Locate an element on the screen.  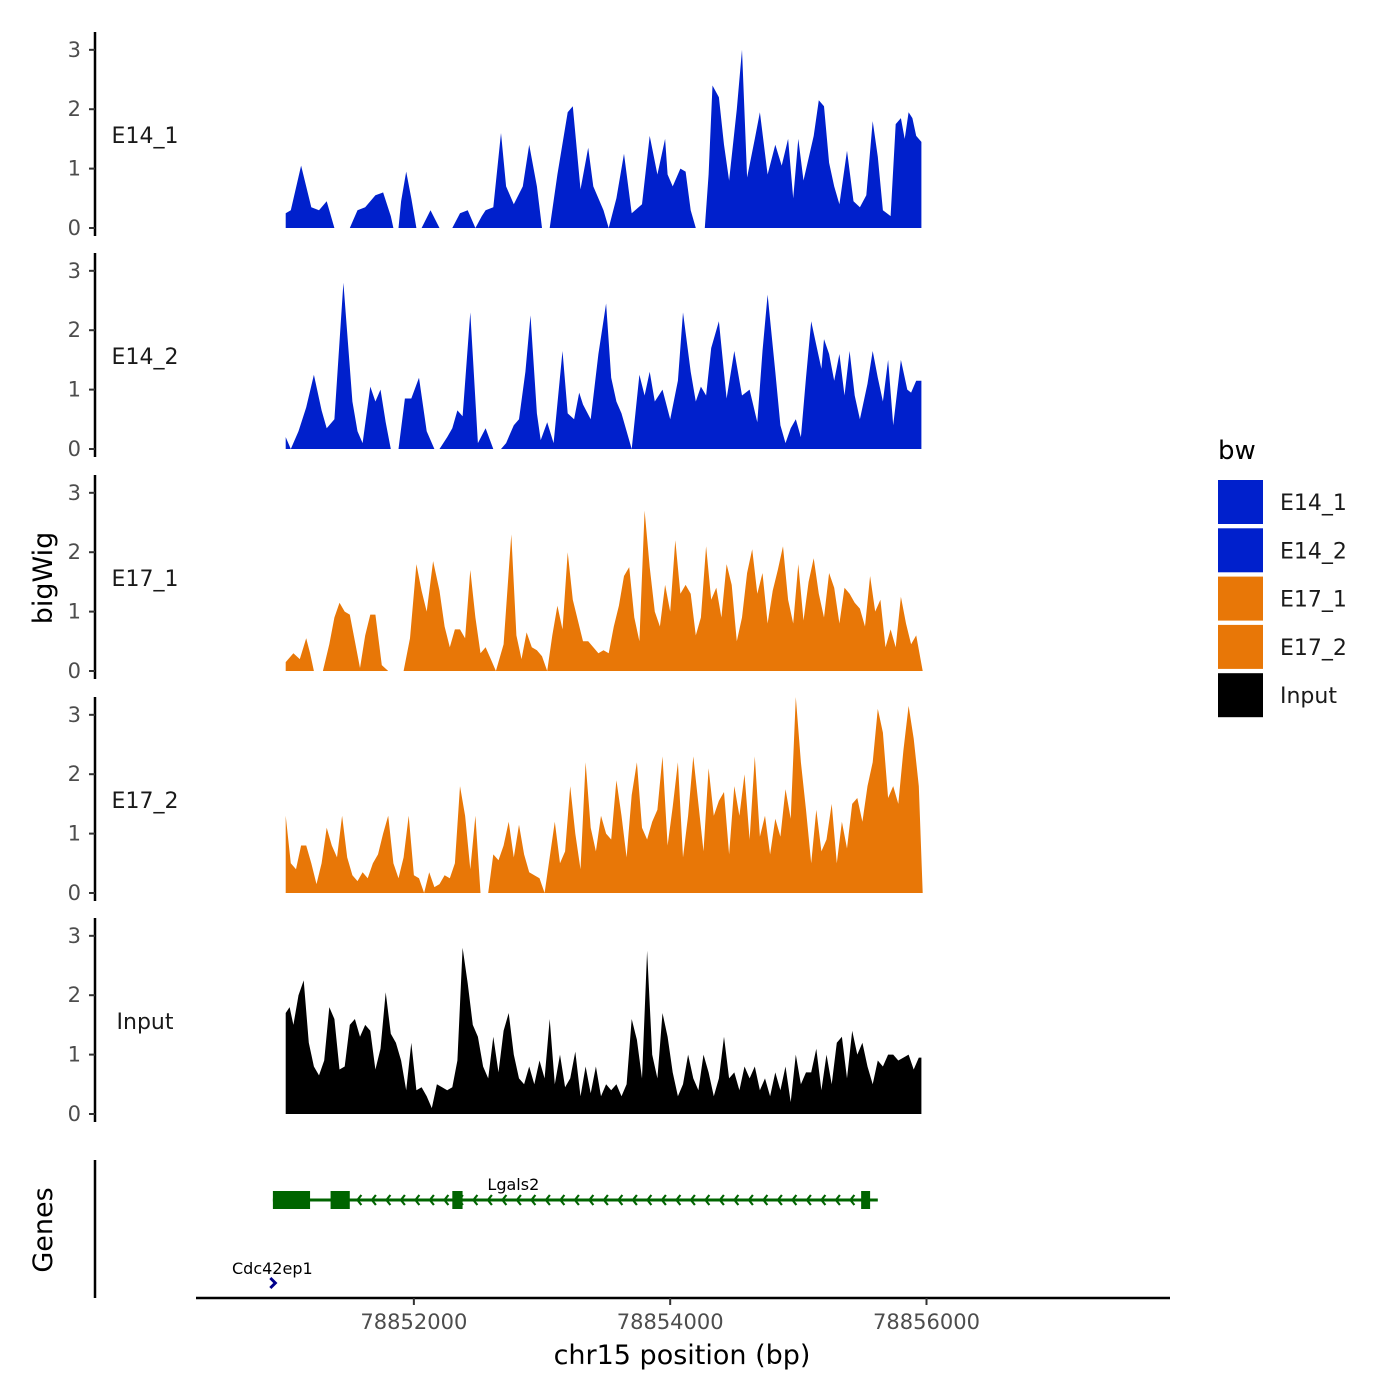
legend-item-E17_1: E17_1 is located at coordinates (1282, 598).